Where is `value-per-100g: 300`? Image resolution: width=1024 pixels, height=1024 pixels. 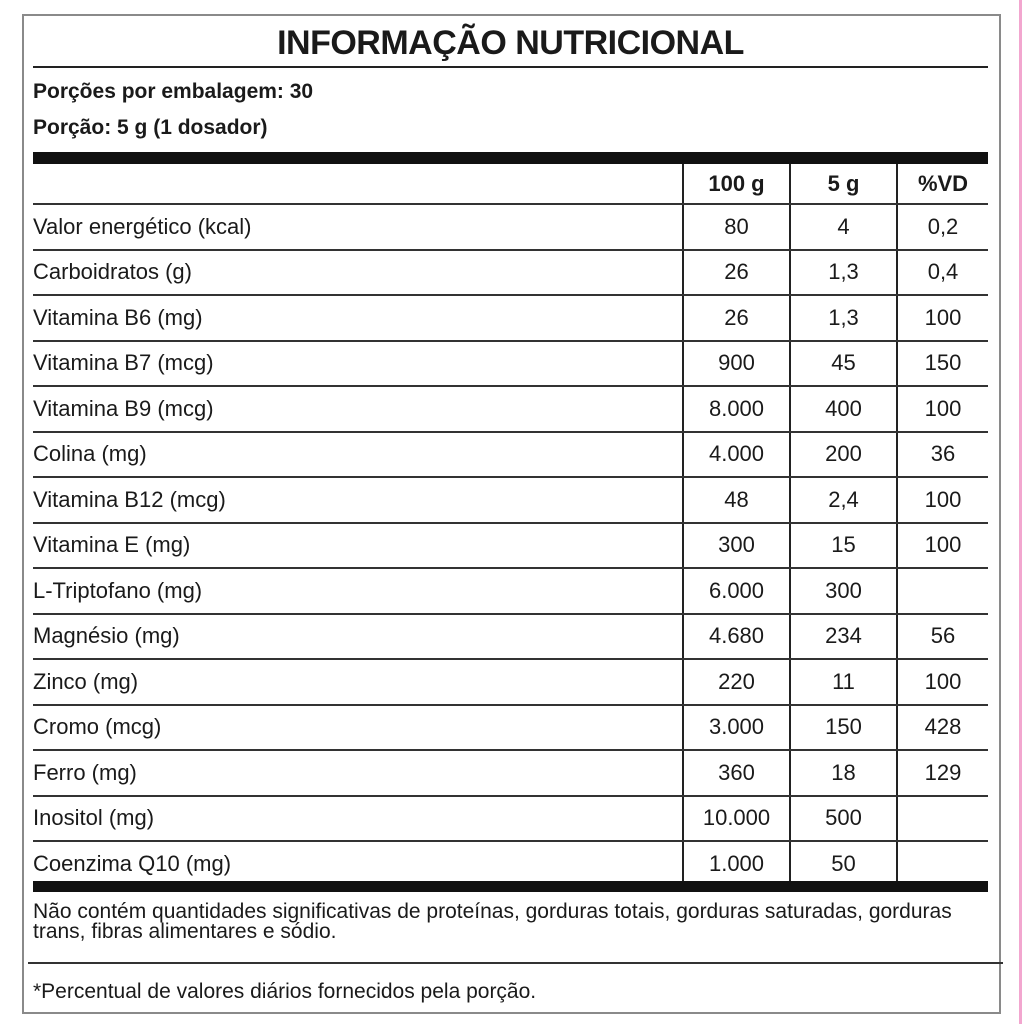 value-per-100g: 300 is located at coordinates (736, 545).